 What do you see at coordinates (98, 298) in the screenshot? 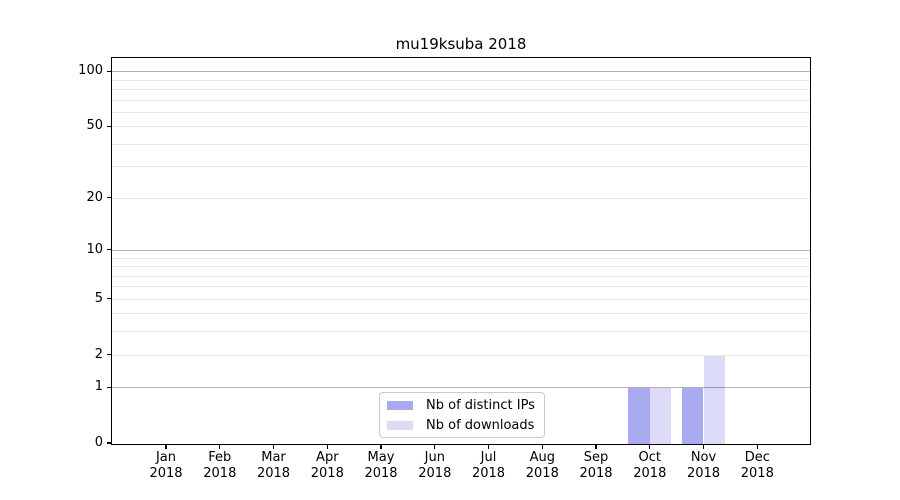
I see `y-tick-label-5: 5` at bounding box center [98, 298].